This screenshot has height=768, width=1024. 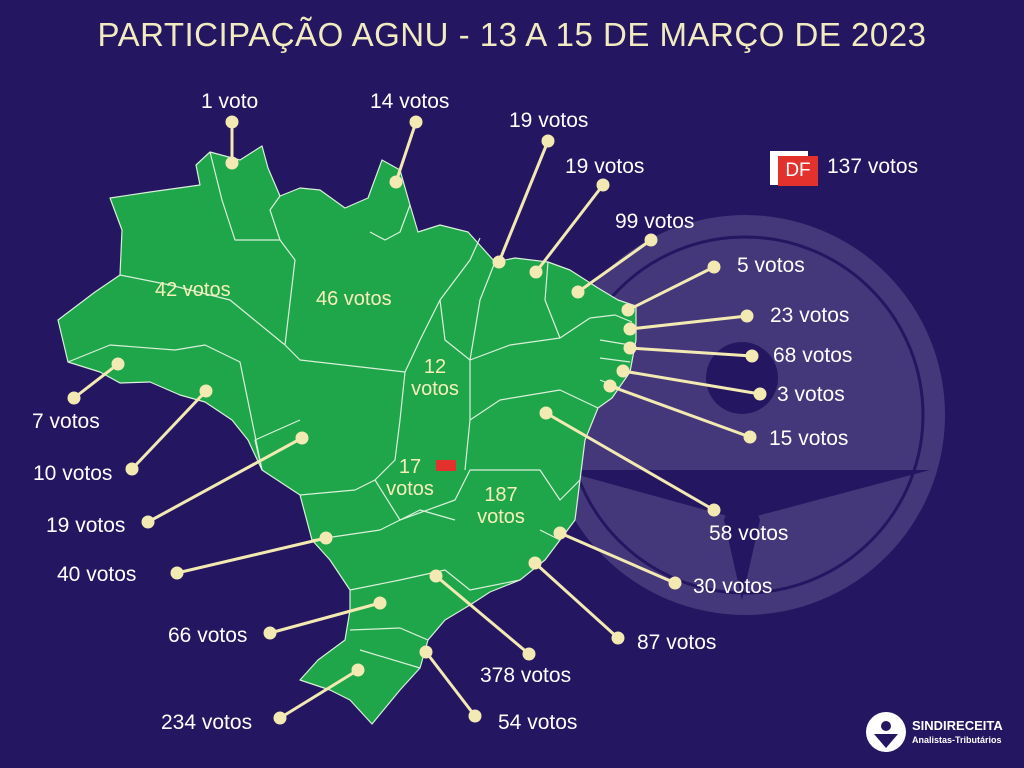 What do you see at coordinates (501, 495) in the screenshot?
I see `state-vote-number: 187` at bounding box center [501, 495].